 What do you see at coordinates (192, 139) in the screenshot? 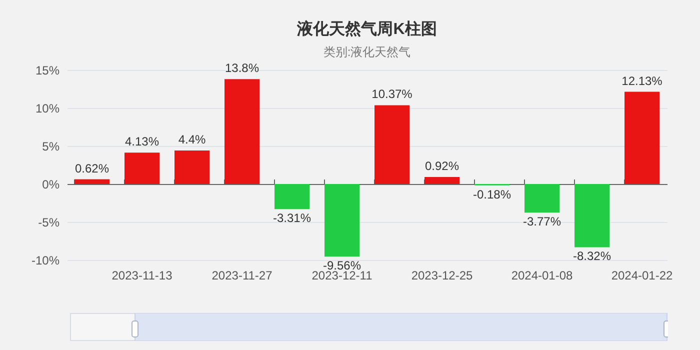
I see `data-label: 4.4%` at bounding box center [192, 139].